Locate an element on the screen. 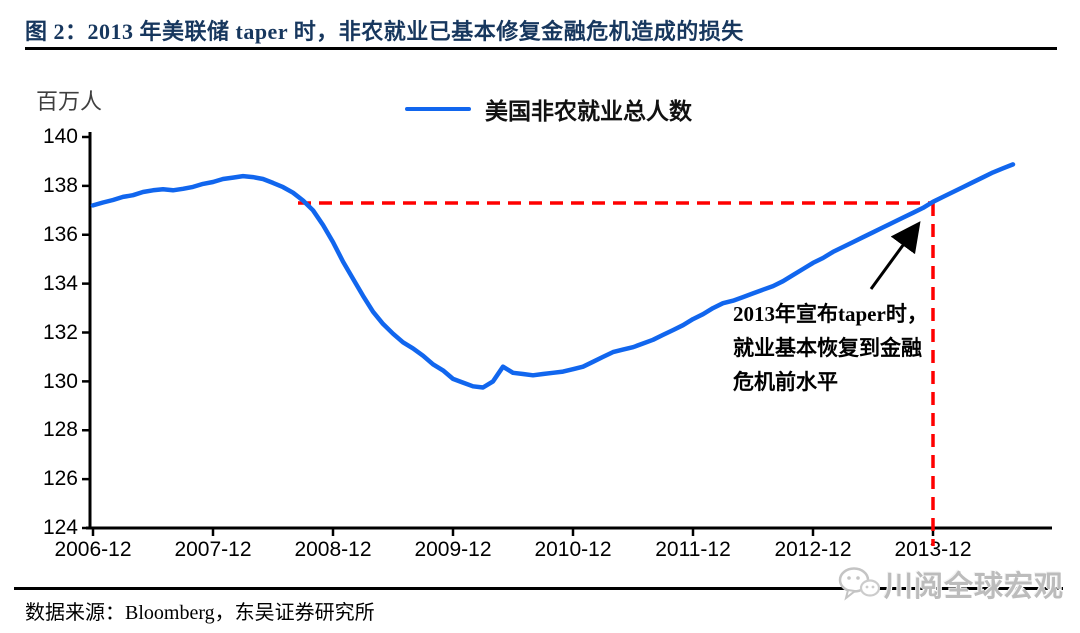 This screenshot has height=633, width=1080. x-tick-label: 2007-12 is located at coordinates (213, 549).